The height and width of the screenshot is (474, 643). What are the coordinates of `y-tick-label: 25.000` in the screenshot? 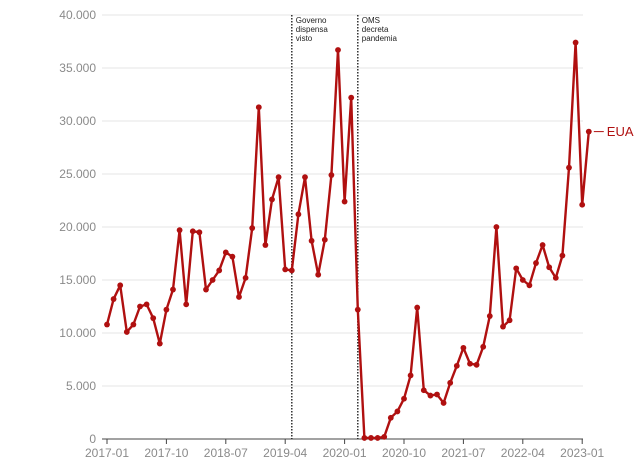 It's located at (77, 174).